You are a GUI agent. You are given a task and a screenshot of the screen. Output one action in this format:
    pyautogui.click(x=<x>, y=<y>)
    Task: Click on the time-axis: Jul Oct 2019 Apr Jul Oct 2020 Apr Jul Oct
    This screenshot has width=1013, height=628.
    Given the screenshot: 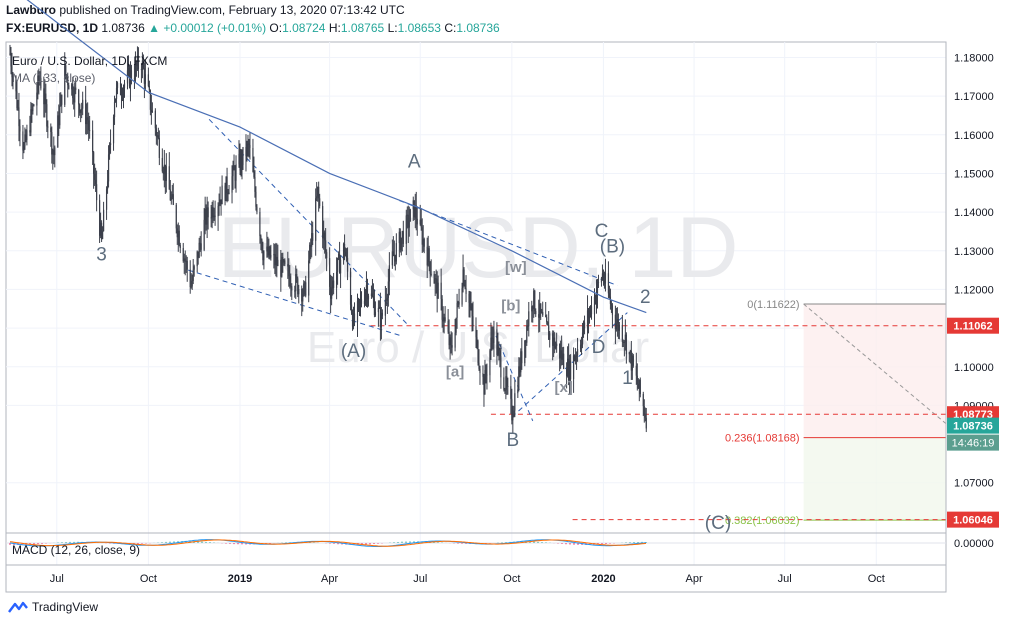 What is the action you would take?
    pyautogui.click(x=467, y=579)
    